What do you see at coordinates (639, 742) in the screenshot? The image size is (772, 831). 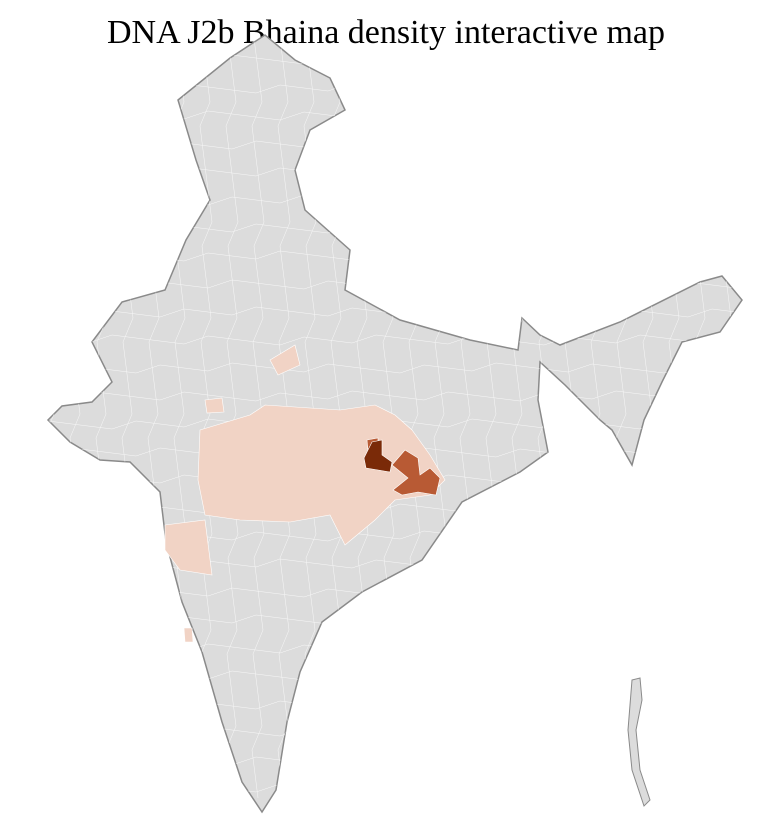 I see `andaman-islands` at bounding box center [639, 742].